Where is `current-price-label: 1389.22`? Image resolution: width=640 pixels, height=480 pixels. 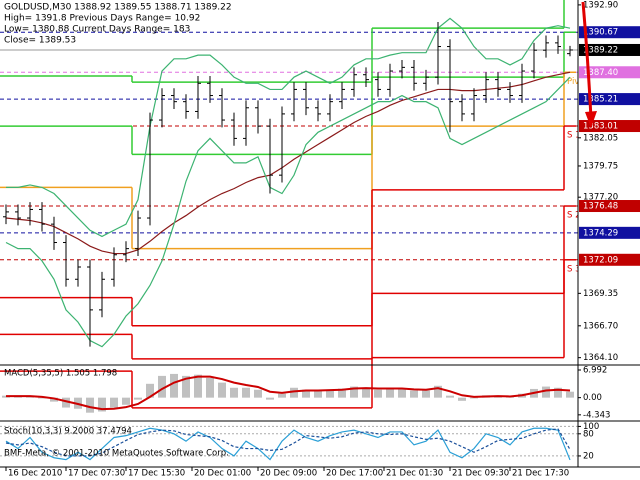 current-price-label: 1389.22 is located at coordinates (600, 50).